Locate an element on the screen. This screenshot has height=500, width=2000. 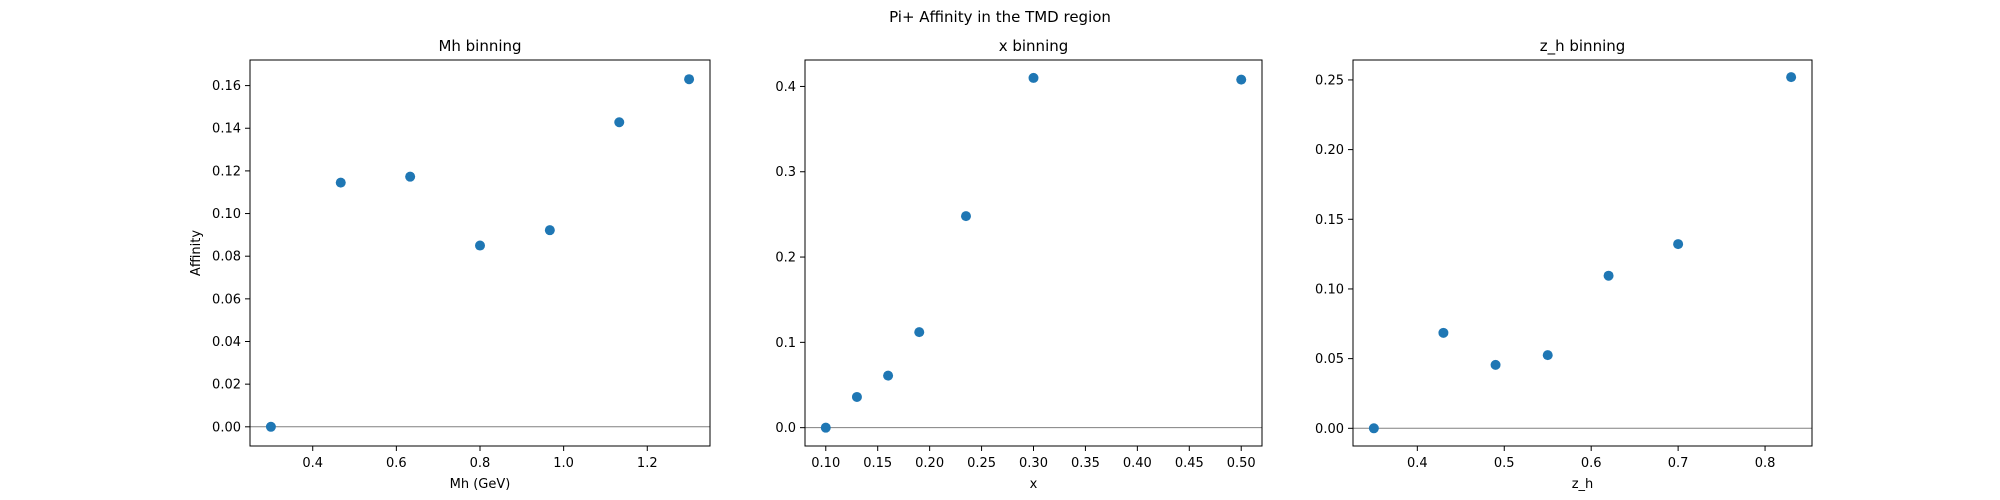
y-tick-label-2: 0.2 is located at coordinates (785, 258).